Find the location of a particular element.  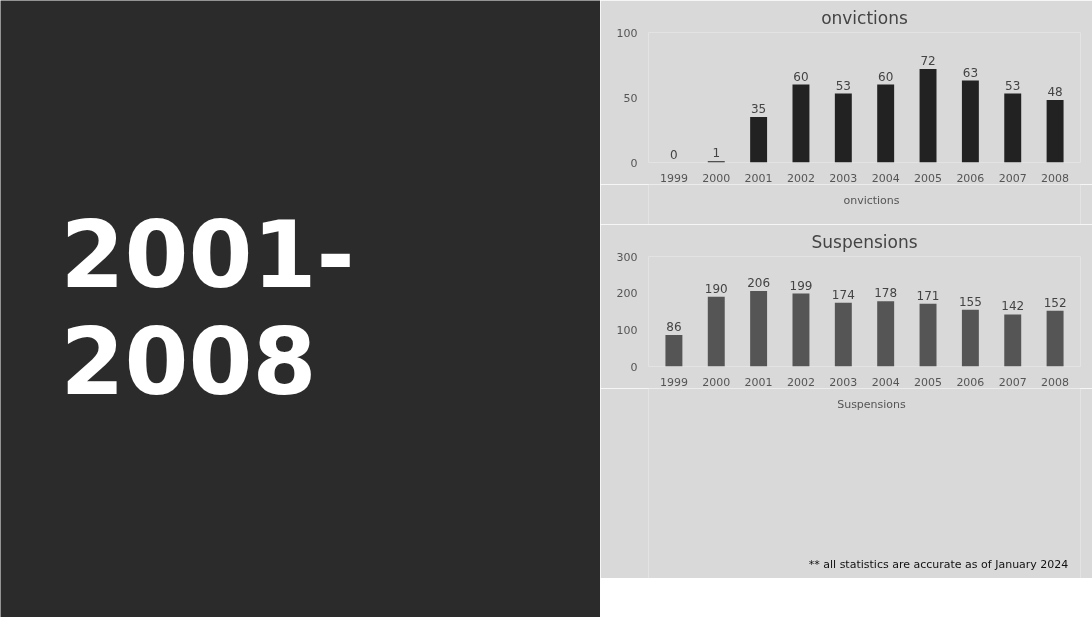

text: Suspensions is located at coordinates (871, 404).